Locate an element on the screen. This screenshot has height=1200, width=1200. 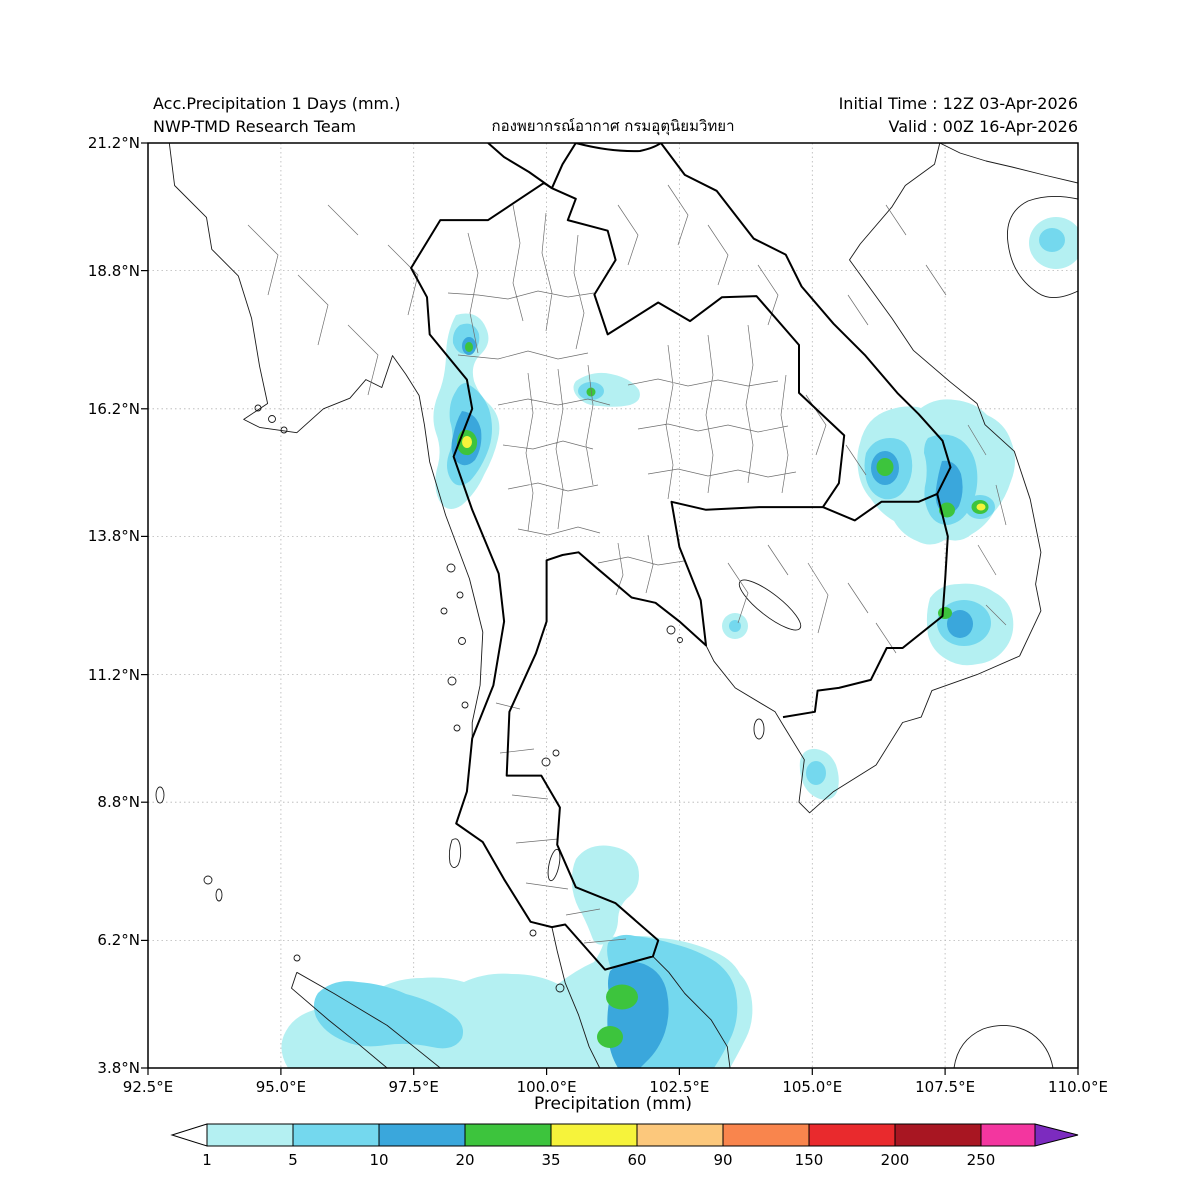
ytick-13-8N: 13.8°N is located at coordinates (113, 536).